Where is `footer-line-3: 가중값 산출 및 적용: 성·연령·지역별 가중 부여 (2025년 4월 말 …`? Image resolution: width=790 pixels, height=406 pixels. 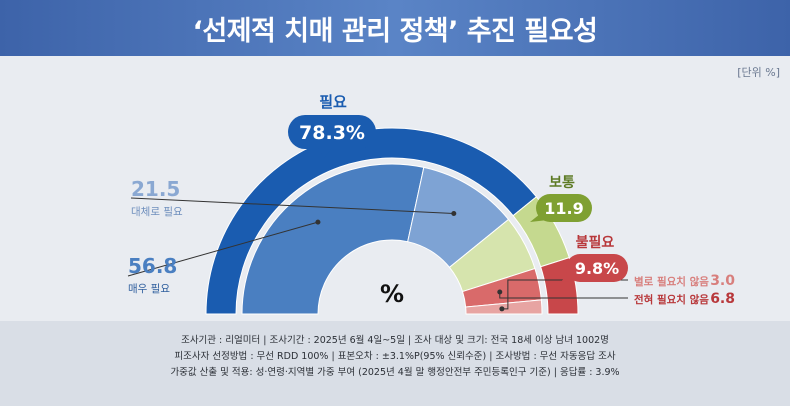 footer-line-3: 가중값 산출 및 적용: 성·연령·지역별 가중 부여 (2025년 4월 말 … is located at coordinates (395, 372).